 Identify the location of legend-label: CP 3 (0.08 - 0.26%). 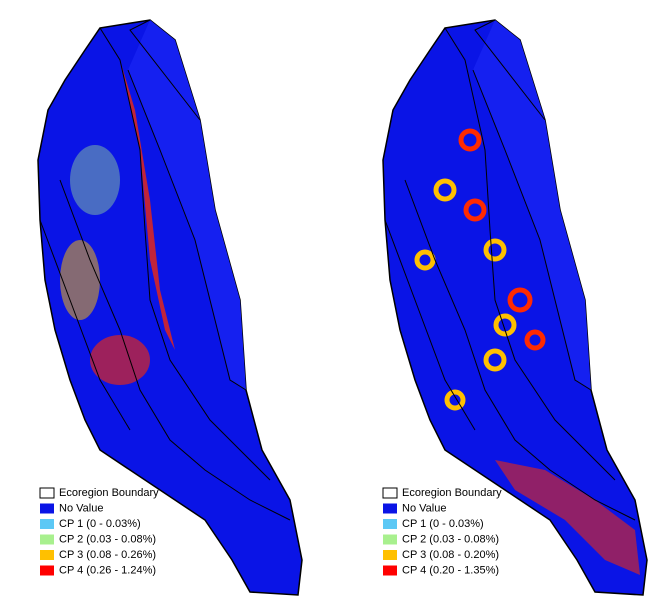
(107, 555).